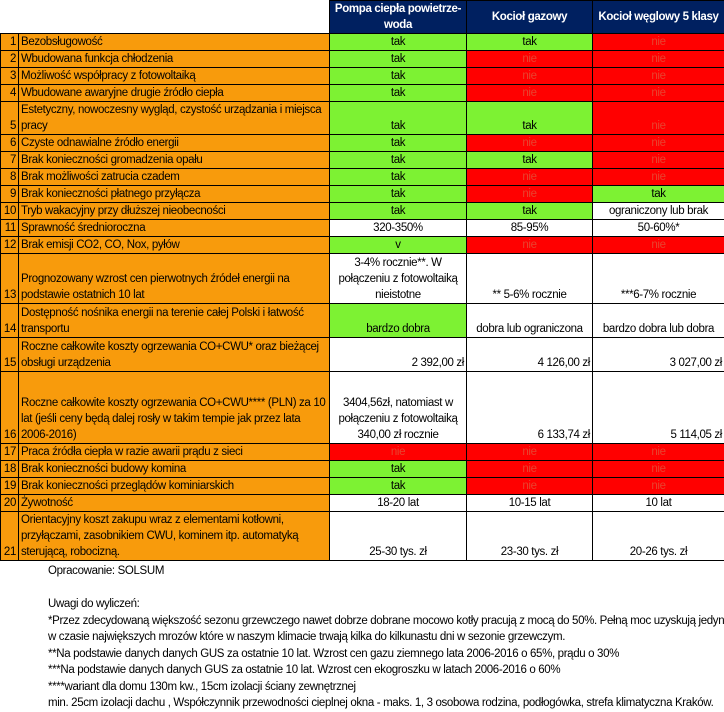  What do you see at coordinates (658, 228) in the screenshot?
I see `coal-boiler-cell: 50-60%*` at bounding box center [658, 228].